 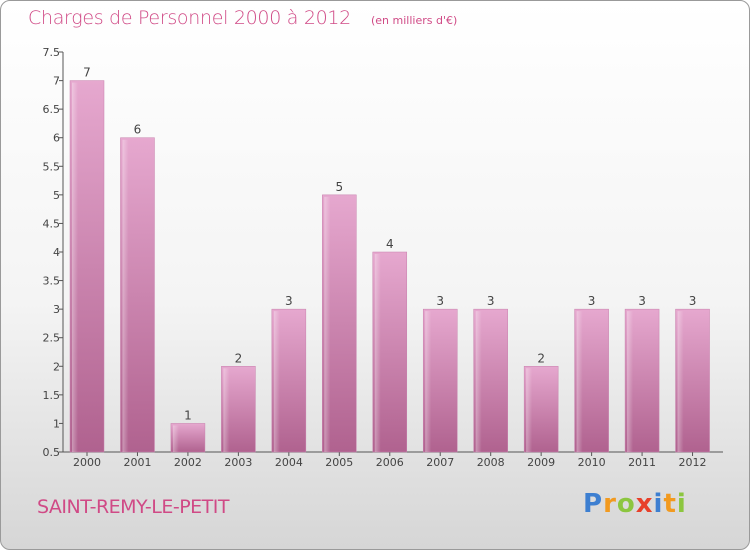 I want to click on y-tick-label: 5.5, so click(x=52, y=166).